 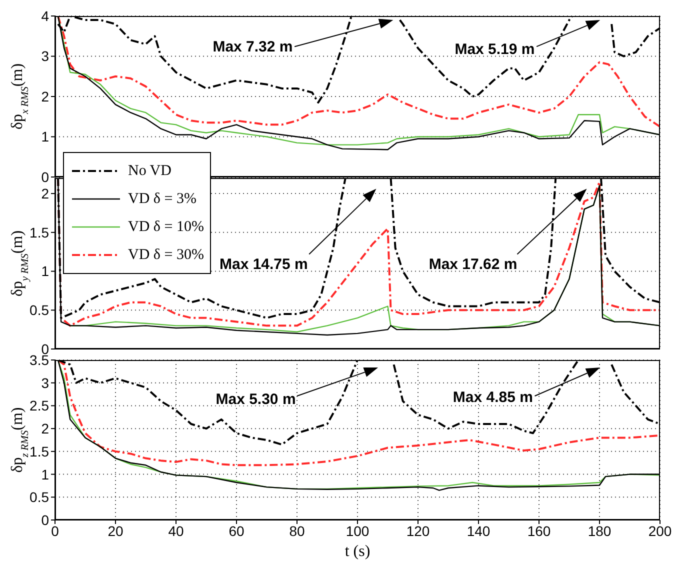 I want to click on x-tick-label: 40, so click(x=176, y=530).